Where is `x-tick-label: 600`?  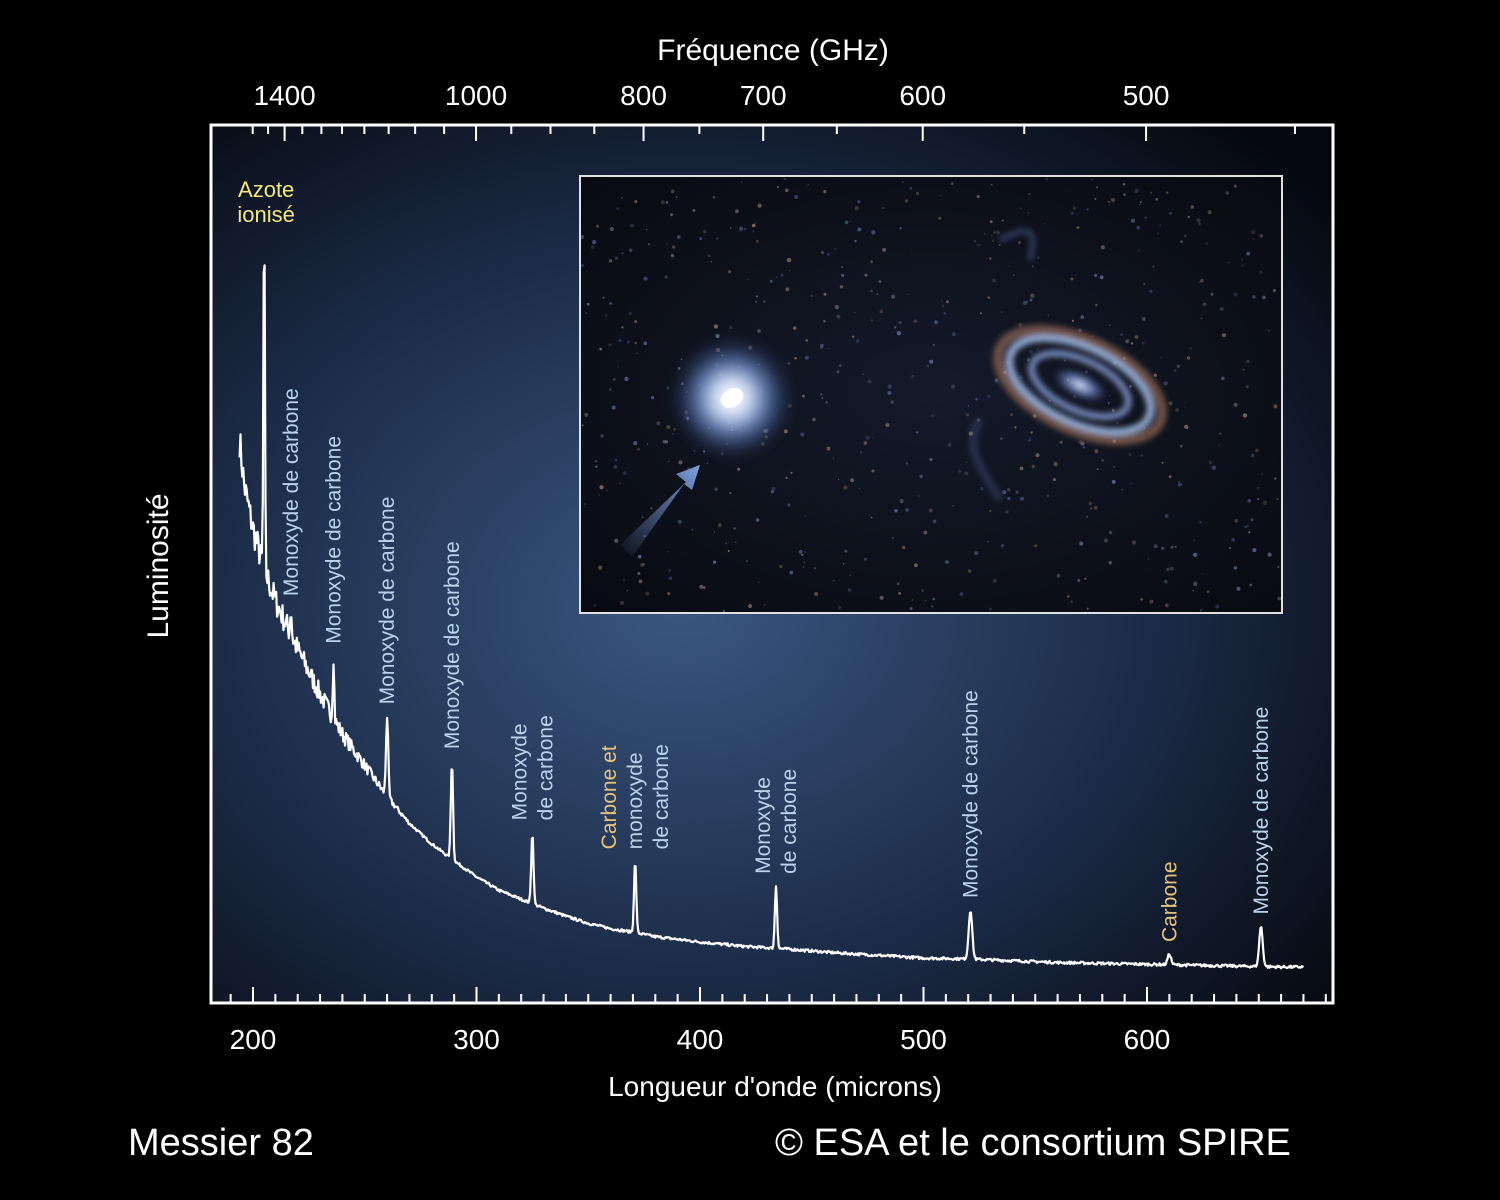
x-tick-label: 600 is located at coordinates (1147, 1039).